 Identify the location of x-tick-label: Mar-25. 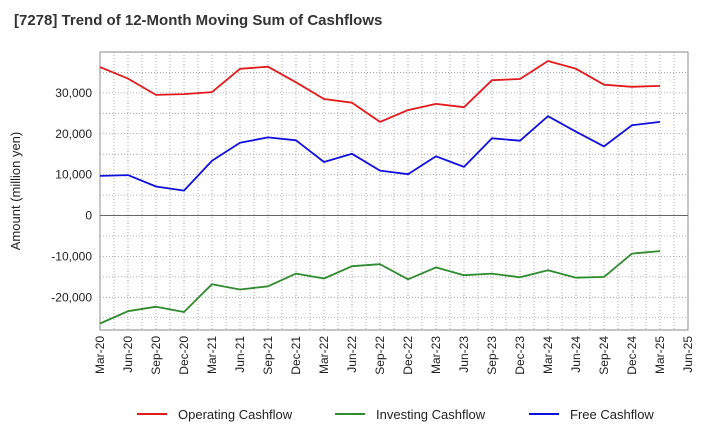
(660, 355).